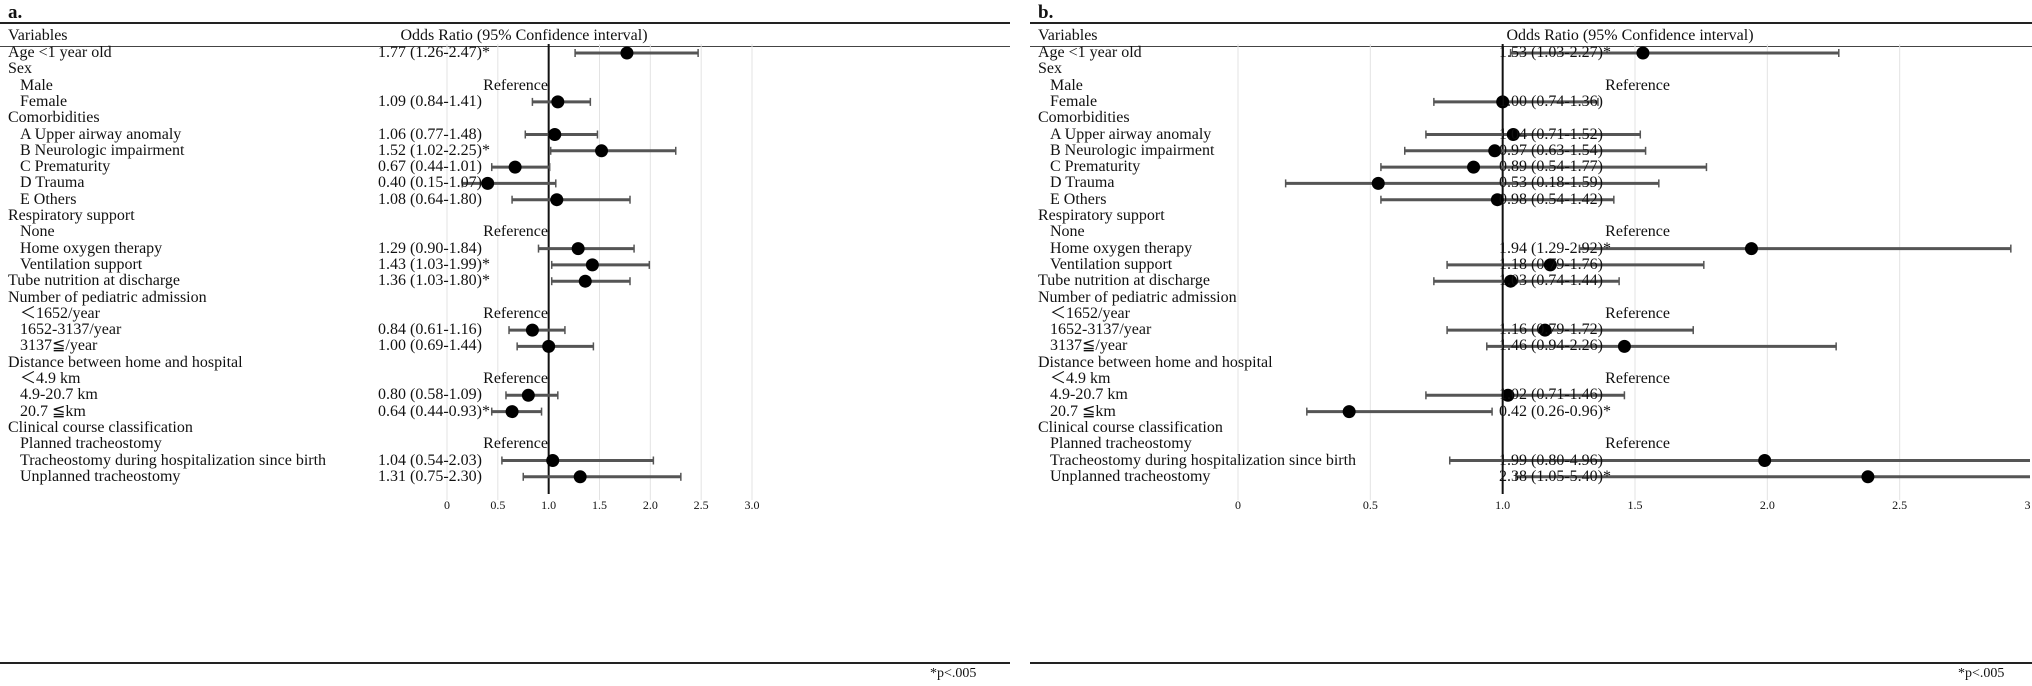 This screenshot has height=686, width=2032. What do you see at coordinates (60, 313) in the screenshot?
I see `row-label: ＜1652/year` at bounding box center [60, 313].